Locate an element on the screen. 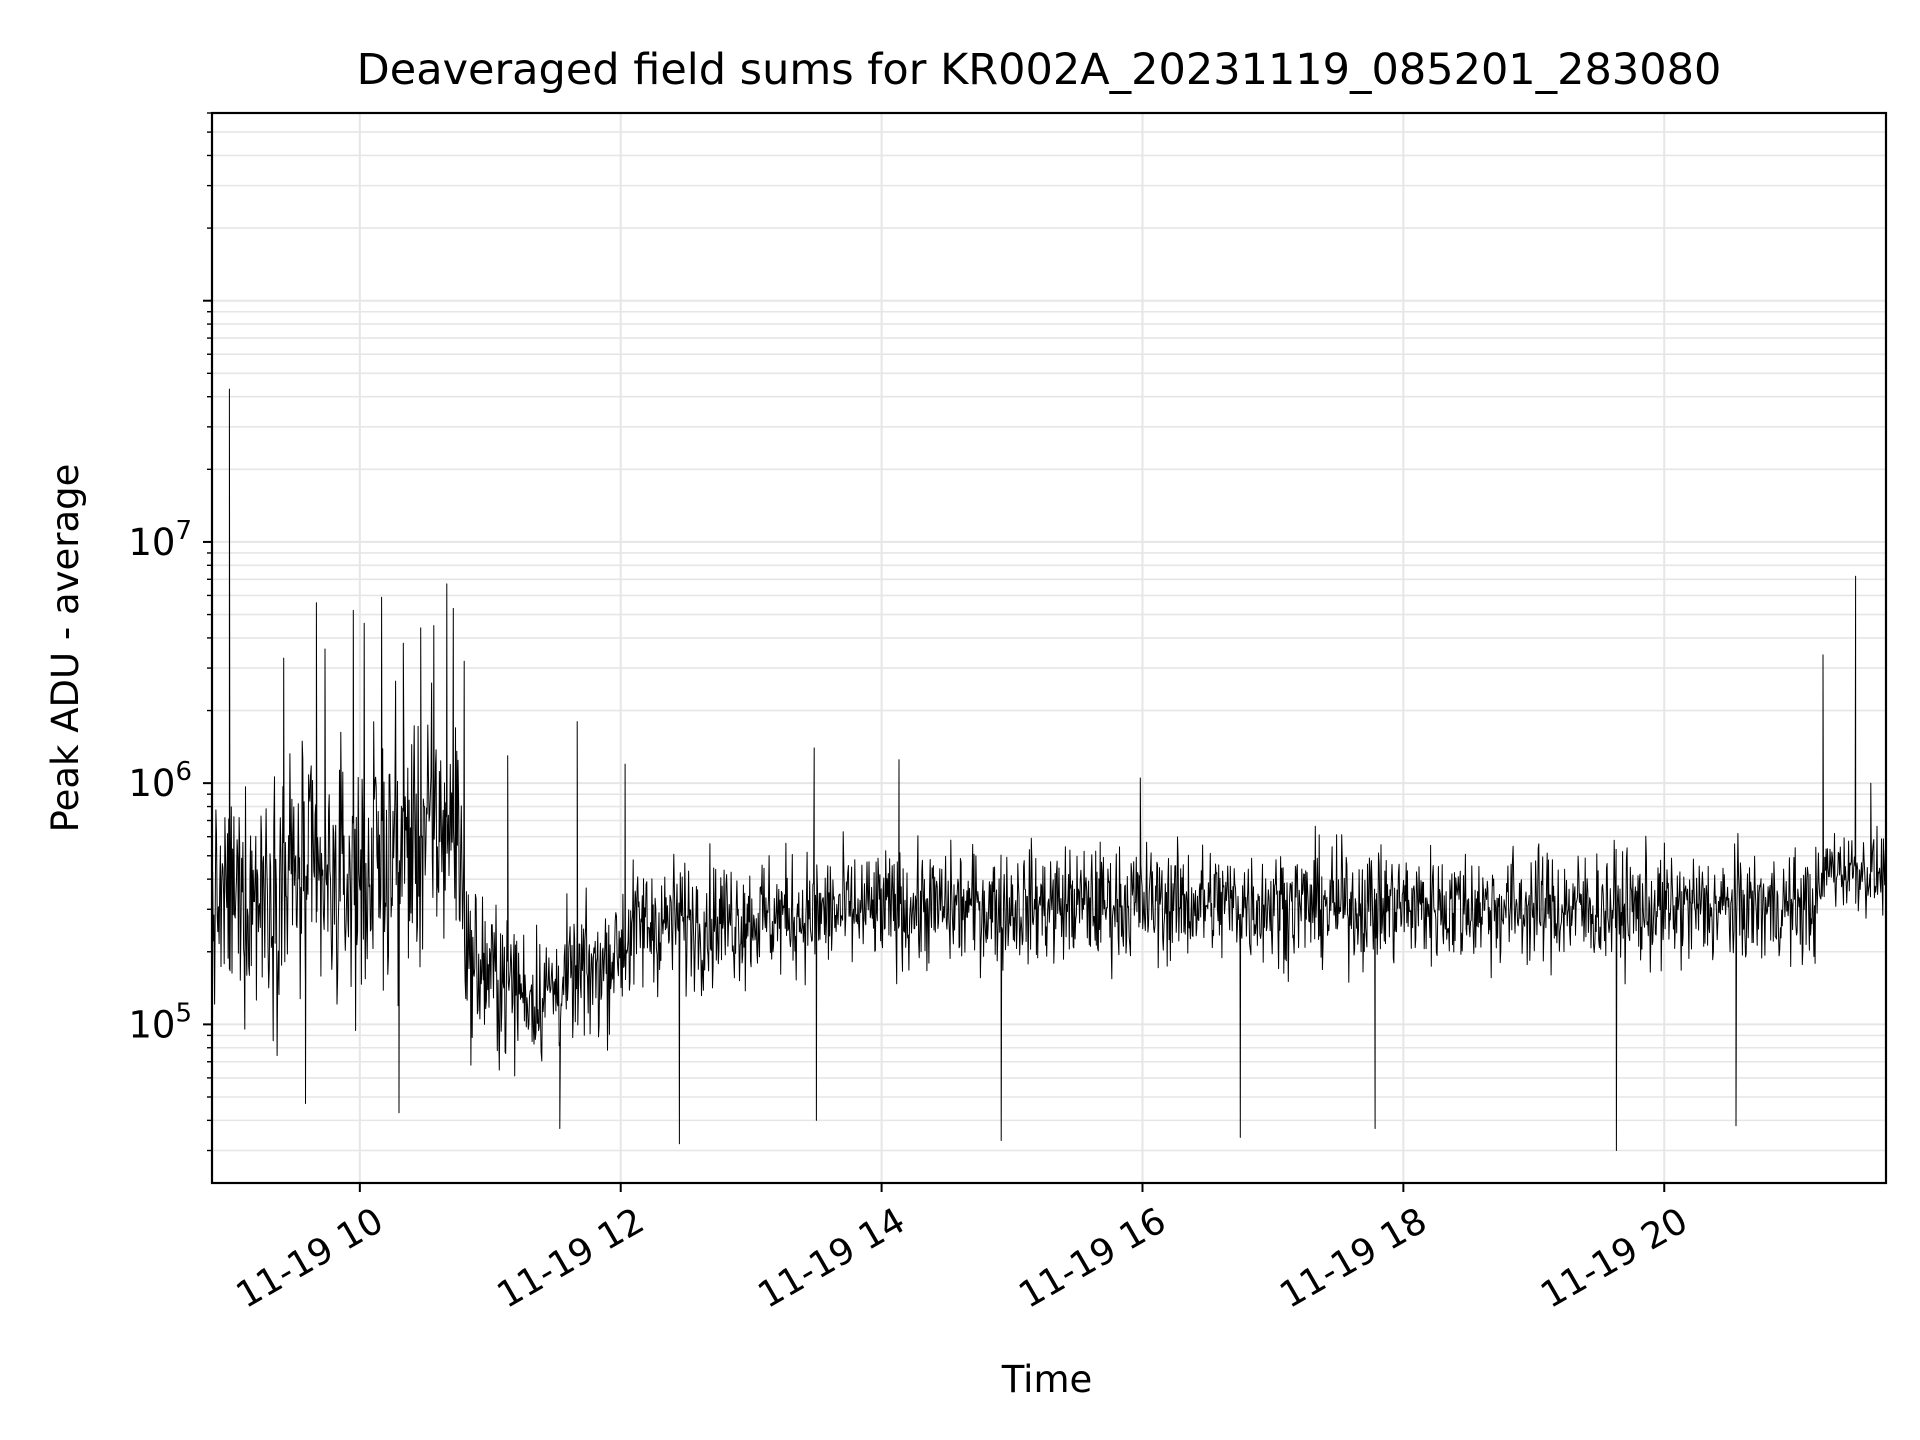  x-axis-label: Time is located at coordinates (1047, 1379).